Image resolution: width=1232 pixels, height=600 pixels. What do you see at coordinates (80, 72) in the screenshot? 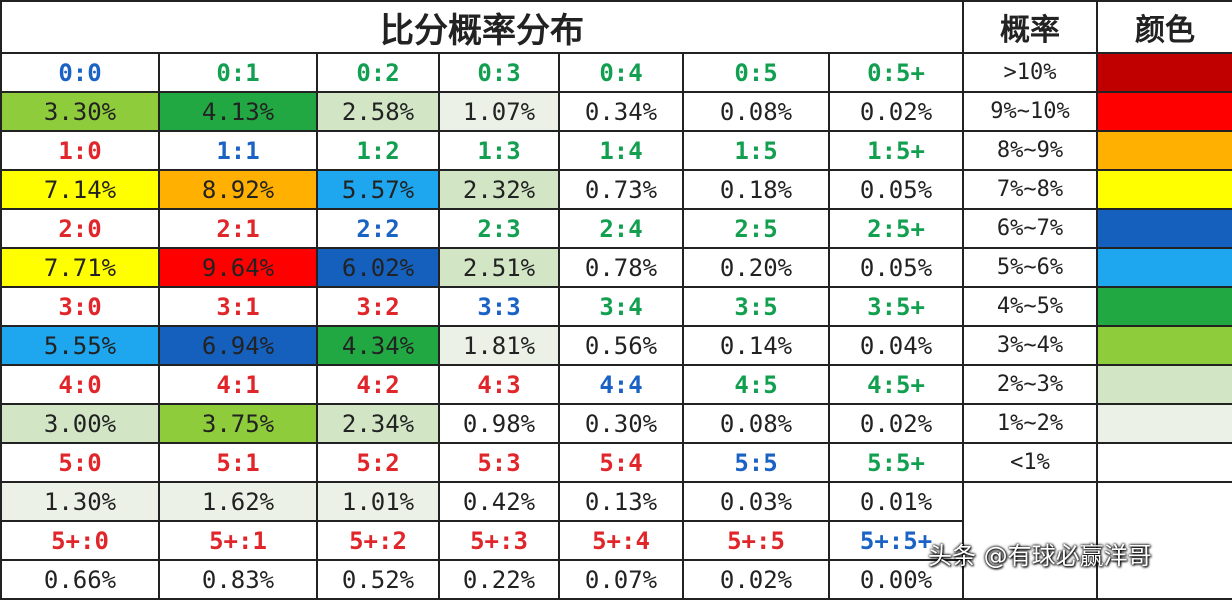
I see `score-label: 0:0` at bounding box center [80, 72].